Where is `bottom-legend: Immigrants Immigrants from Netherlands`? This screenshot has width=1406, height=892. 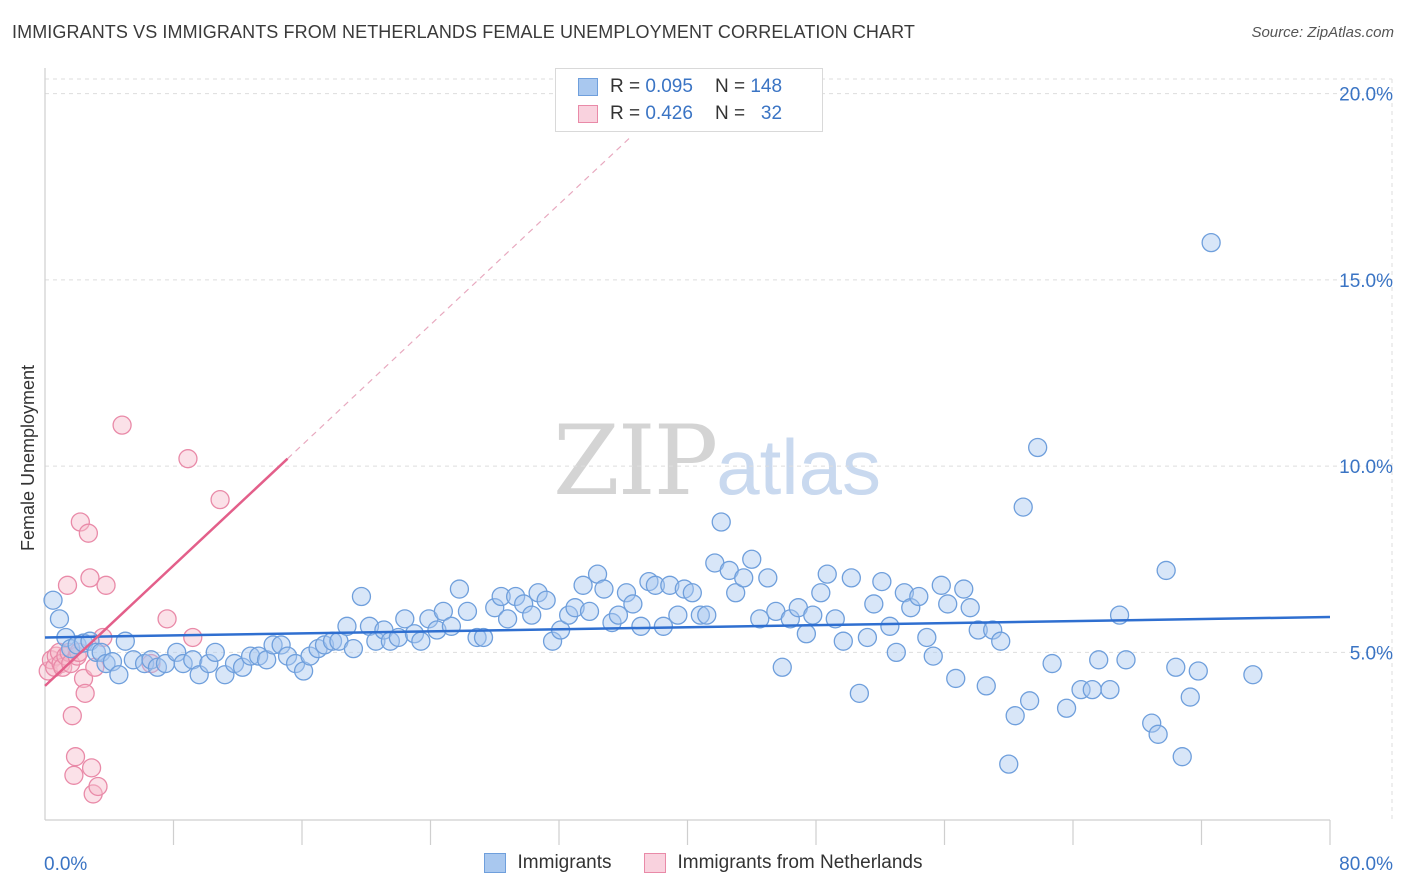 bottom-legend: Immigrants Immigrants from Netherlands is located at coordinates (703, 863).